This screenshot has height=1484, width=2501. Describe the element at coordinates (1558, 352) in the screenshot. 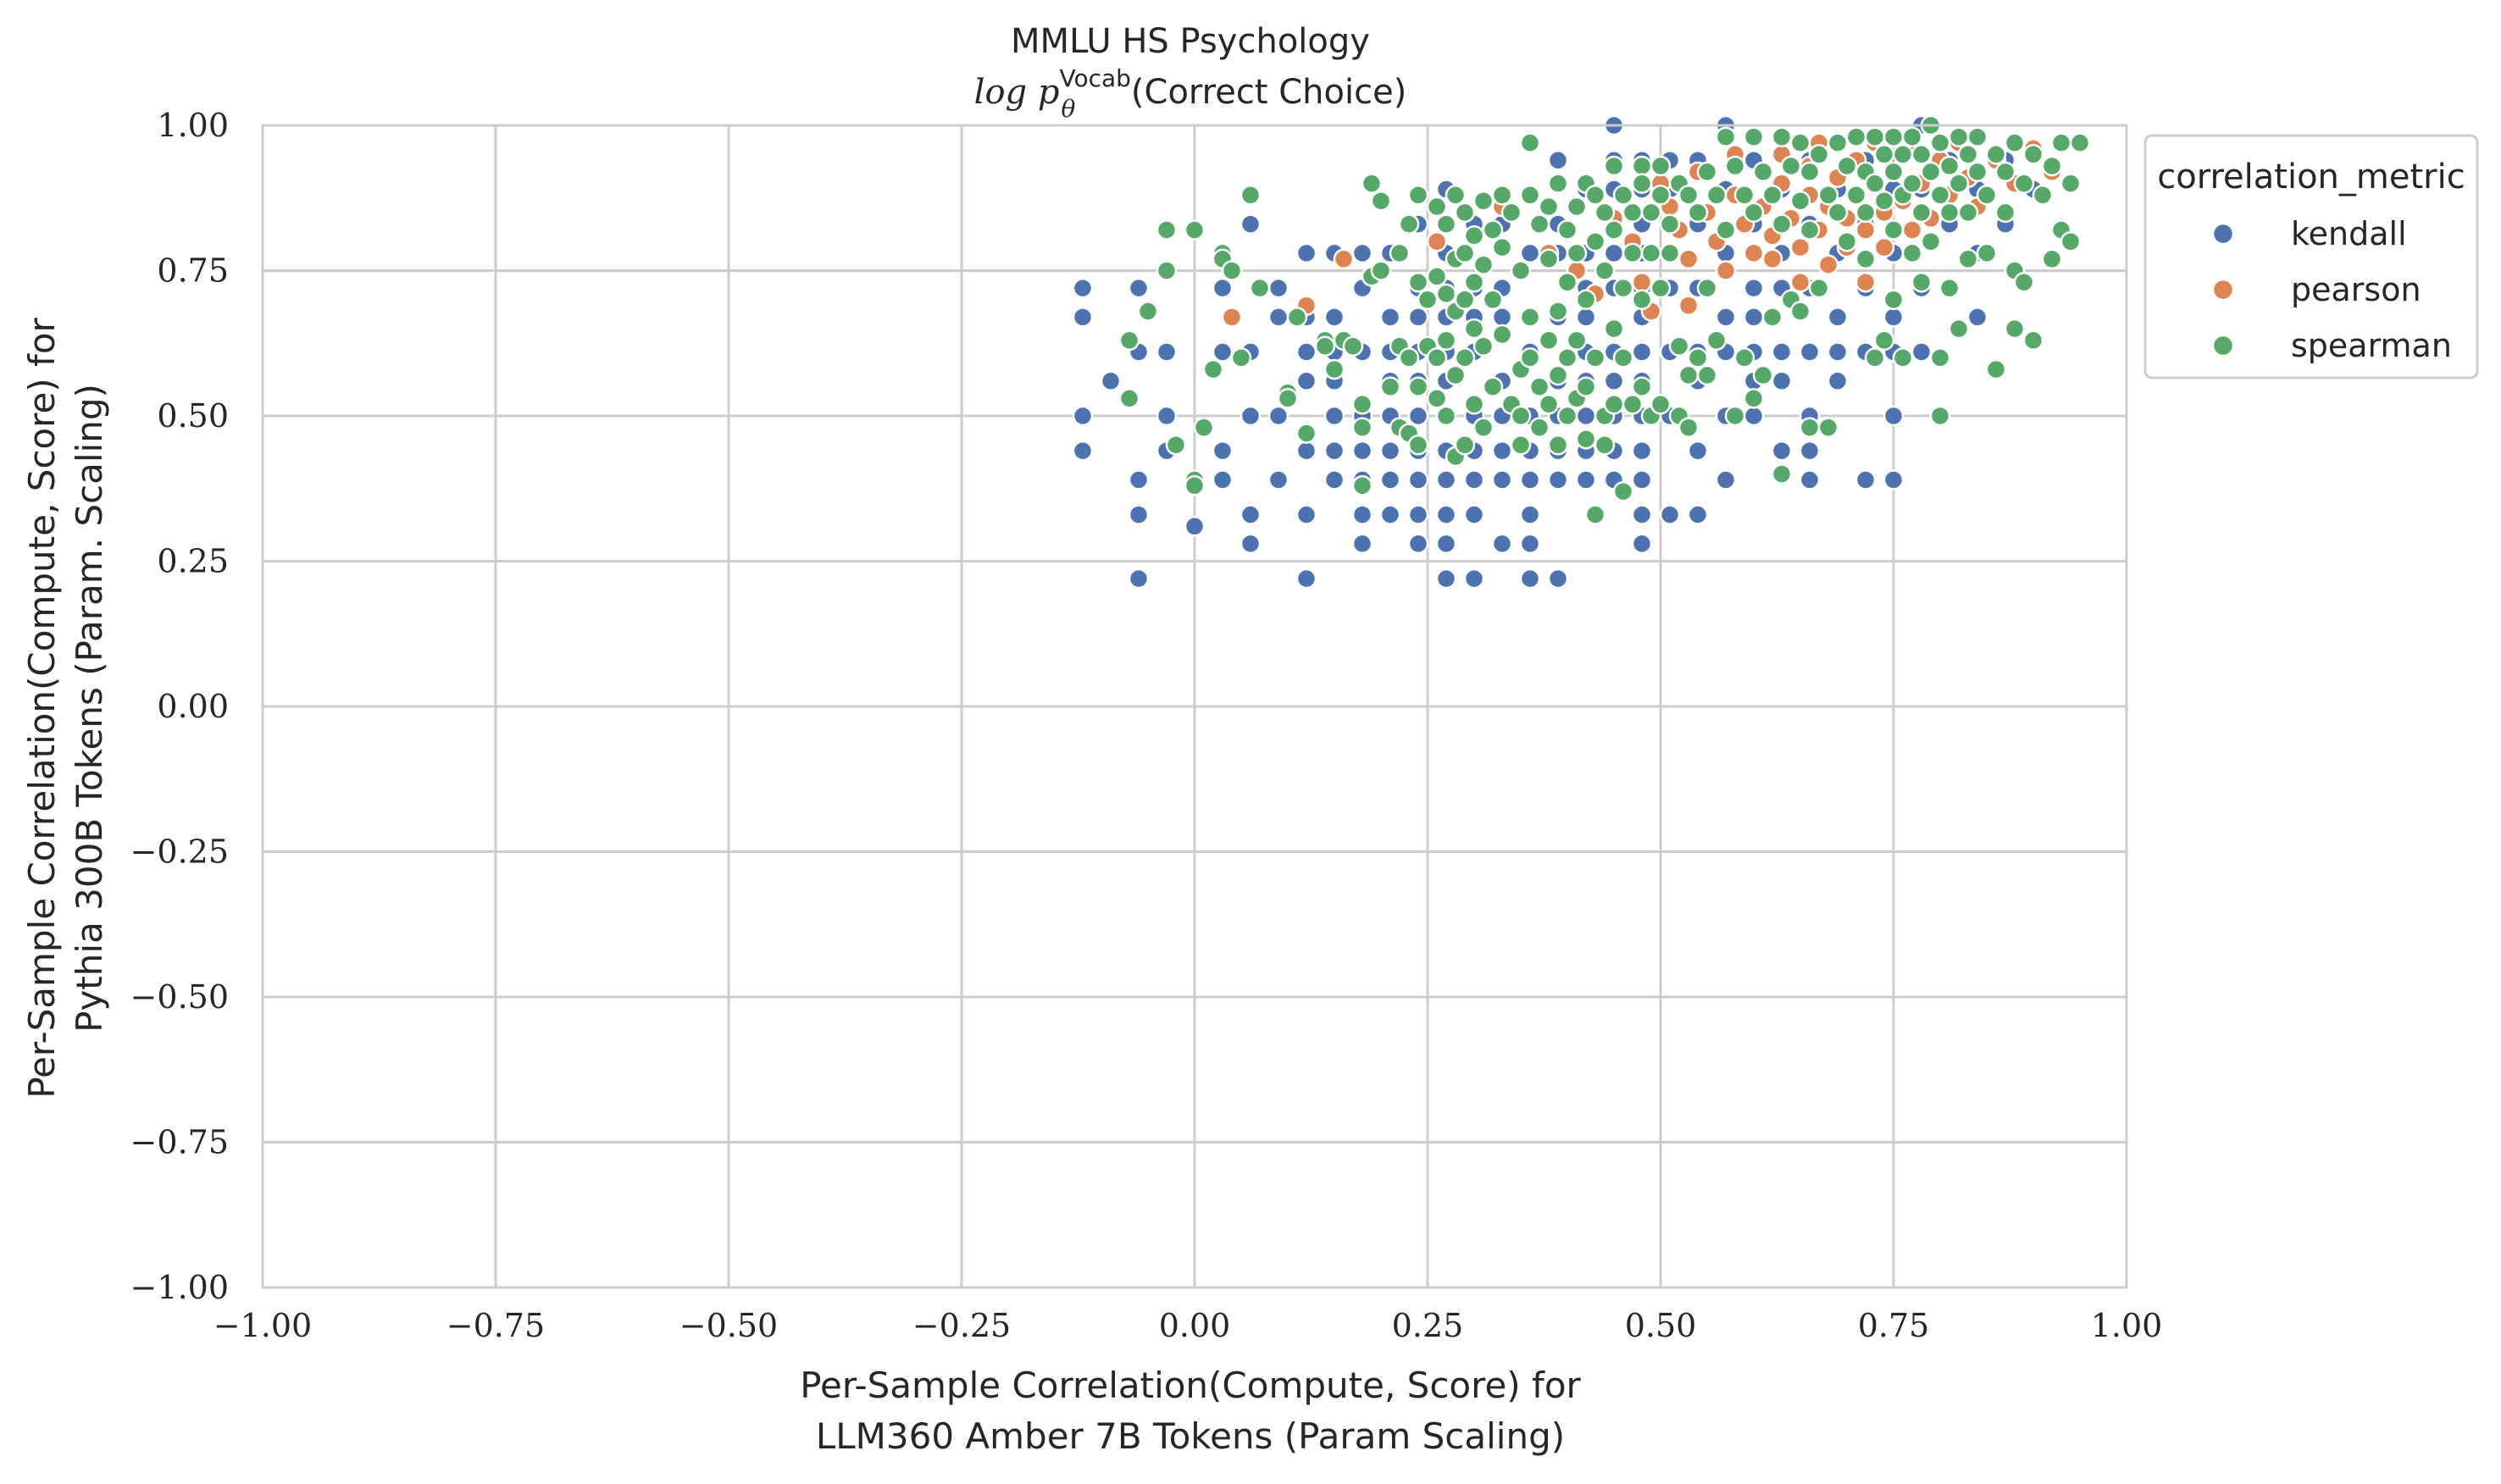

I see `series-kendall` at that location.